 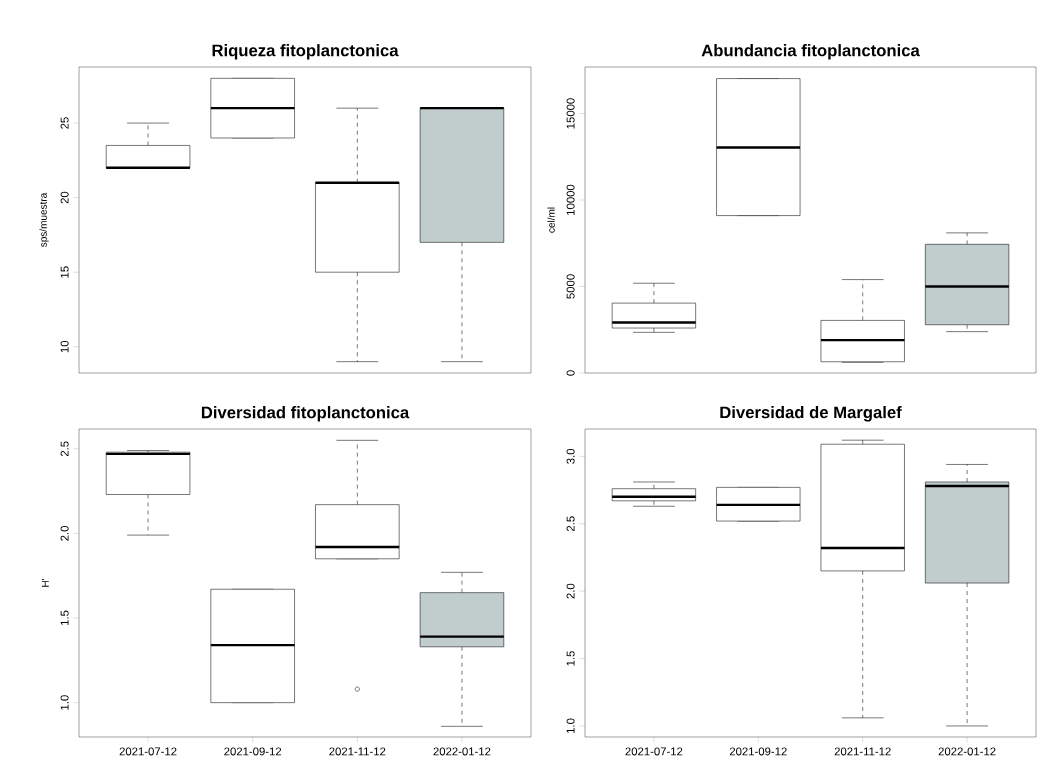 What do you see at coordinates (45, 582) in the screenshot?
I see `y-axis-title: H'` at bounding box center [45, 582].